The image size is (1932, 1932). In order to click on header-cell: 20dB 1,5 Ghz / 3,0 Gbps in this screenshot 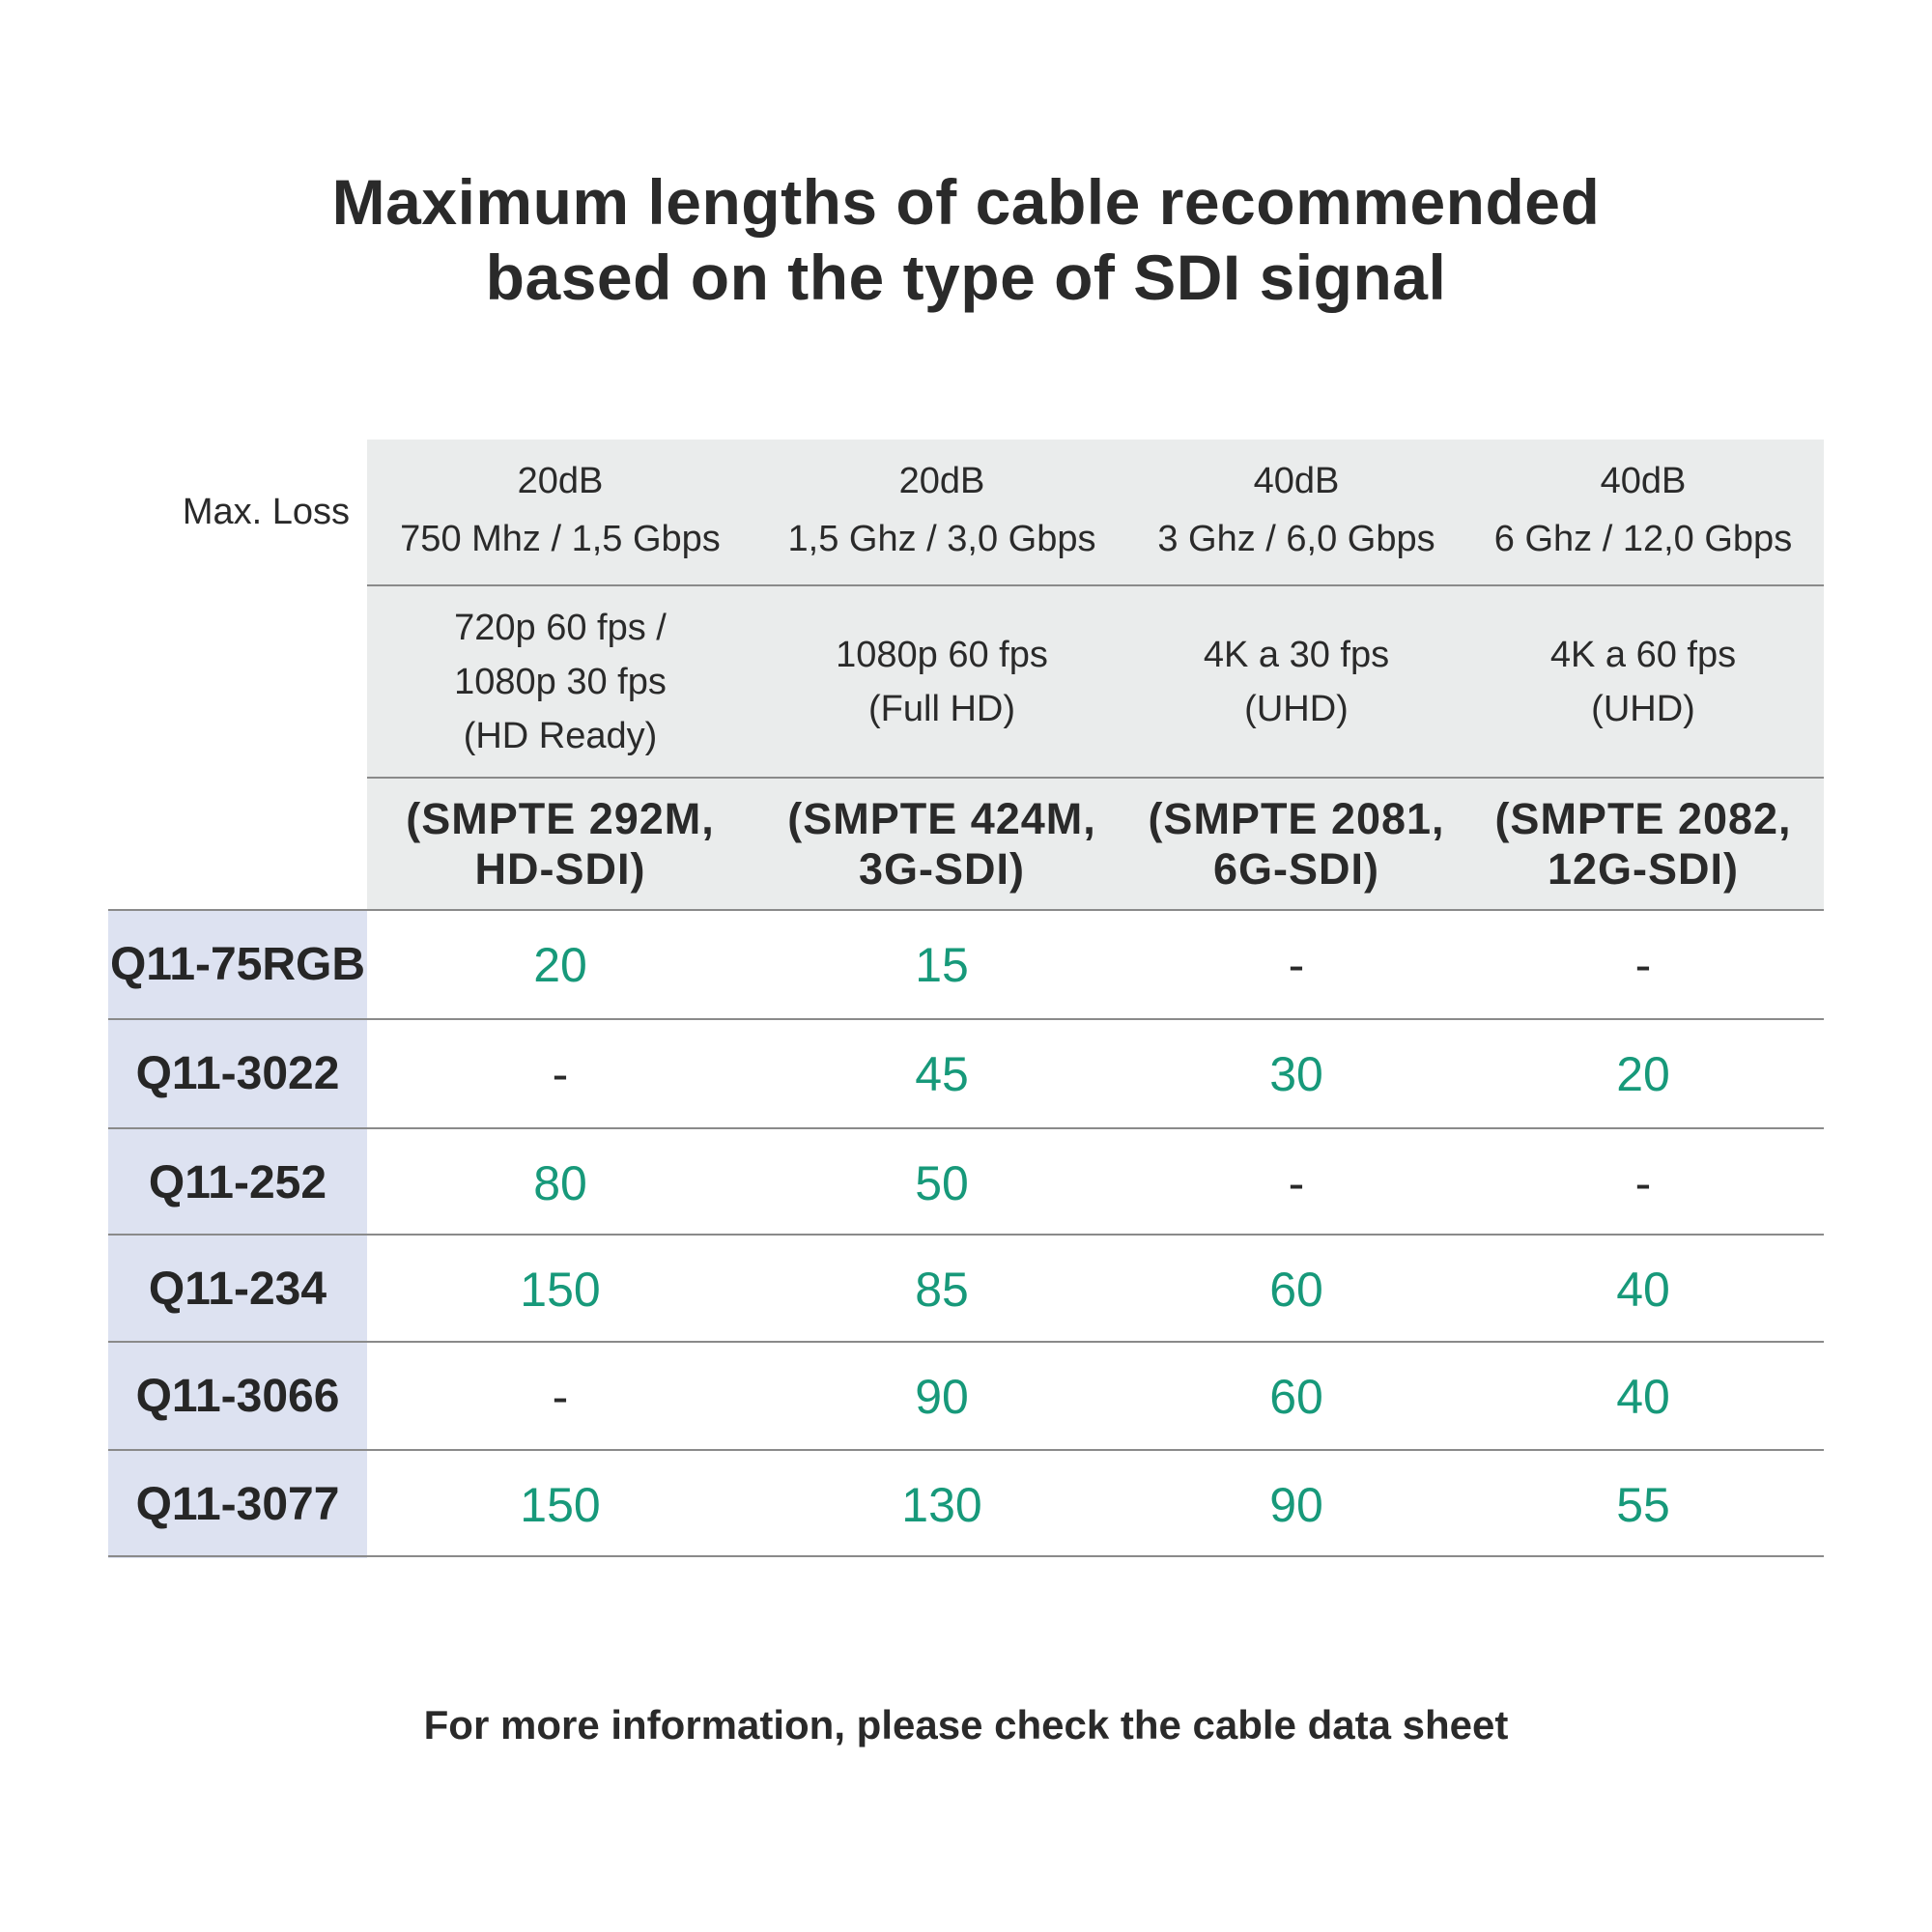, I will do `click(941, 512)`.